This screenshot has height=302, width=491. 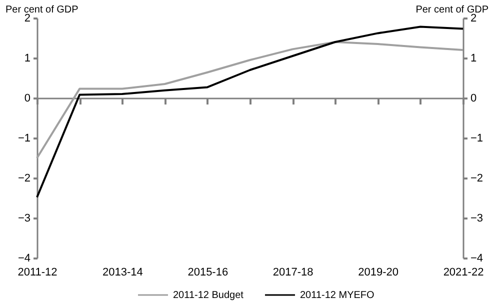 What do you see at coordinates (477, 258) in the screenshot?
I see `y2-tick-label: −4` at bounding box center [477, 258].